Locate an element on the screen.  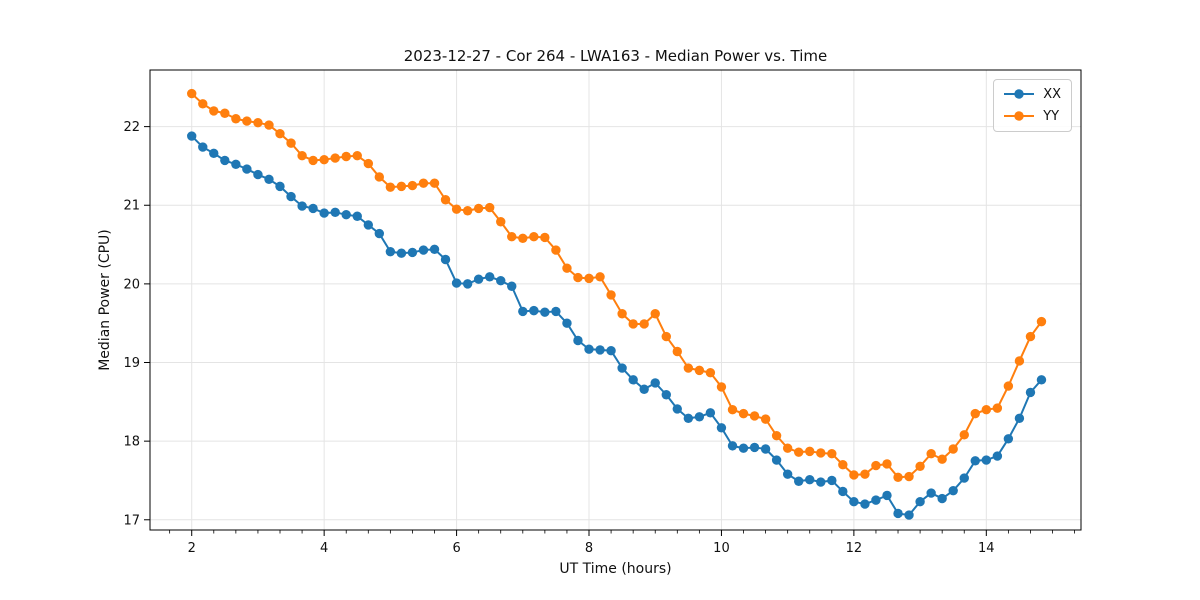
svg-text: 2 is located at coordinates (192, 548).